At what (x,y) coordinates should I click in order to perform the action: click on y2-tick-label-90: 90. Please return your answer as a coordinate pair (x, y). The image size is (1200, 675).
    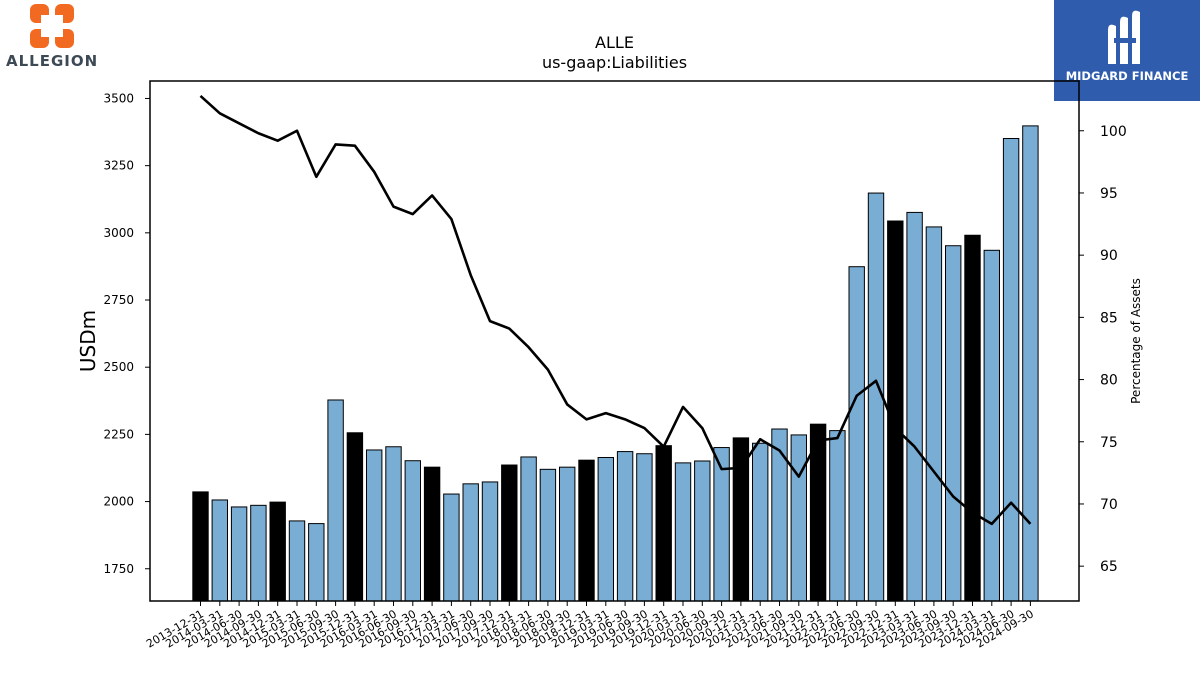
    Looking at the image, I should click on (1109, 256).